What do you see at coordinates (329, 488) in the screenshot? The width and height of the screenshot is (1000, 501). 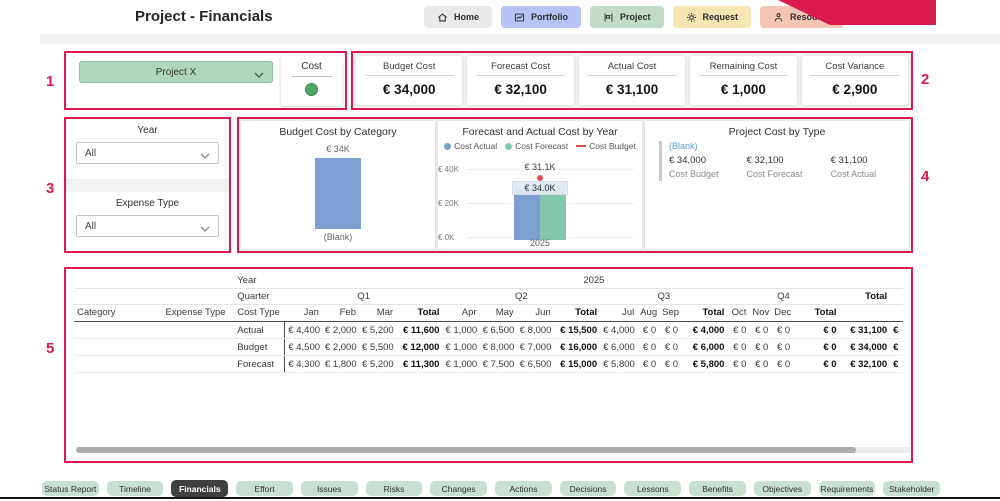 I see `footer-tab-issues: Issues` at bounding box center [329, 488].